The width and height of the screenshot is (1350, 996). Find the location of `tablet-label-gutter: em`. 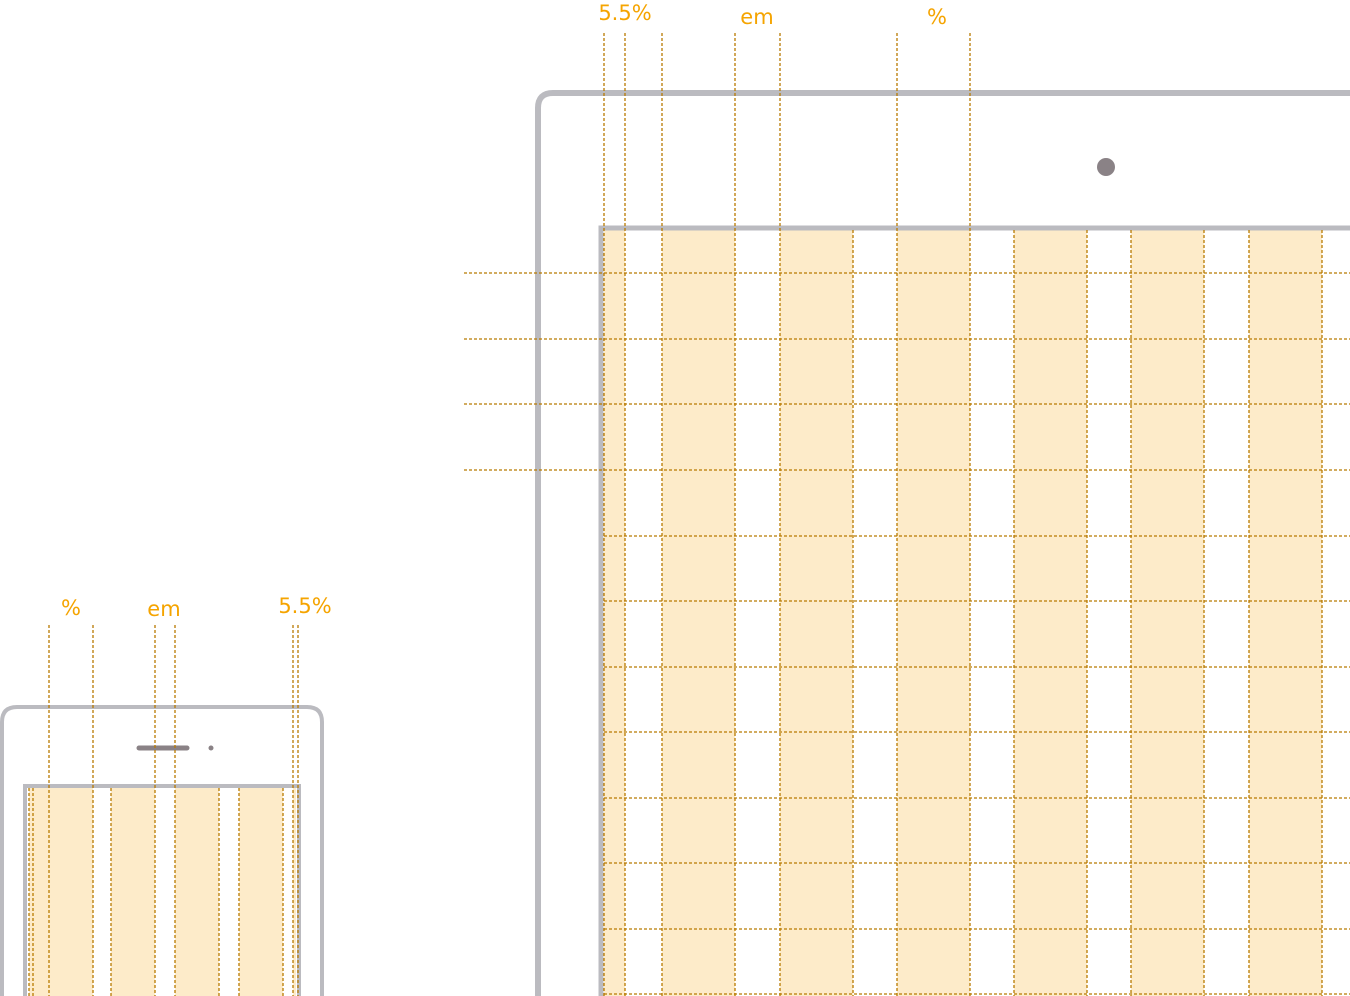

tablet-label-gutter: em is located at coordinates (756, 17).